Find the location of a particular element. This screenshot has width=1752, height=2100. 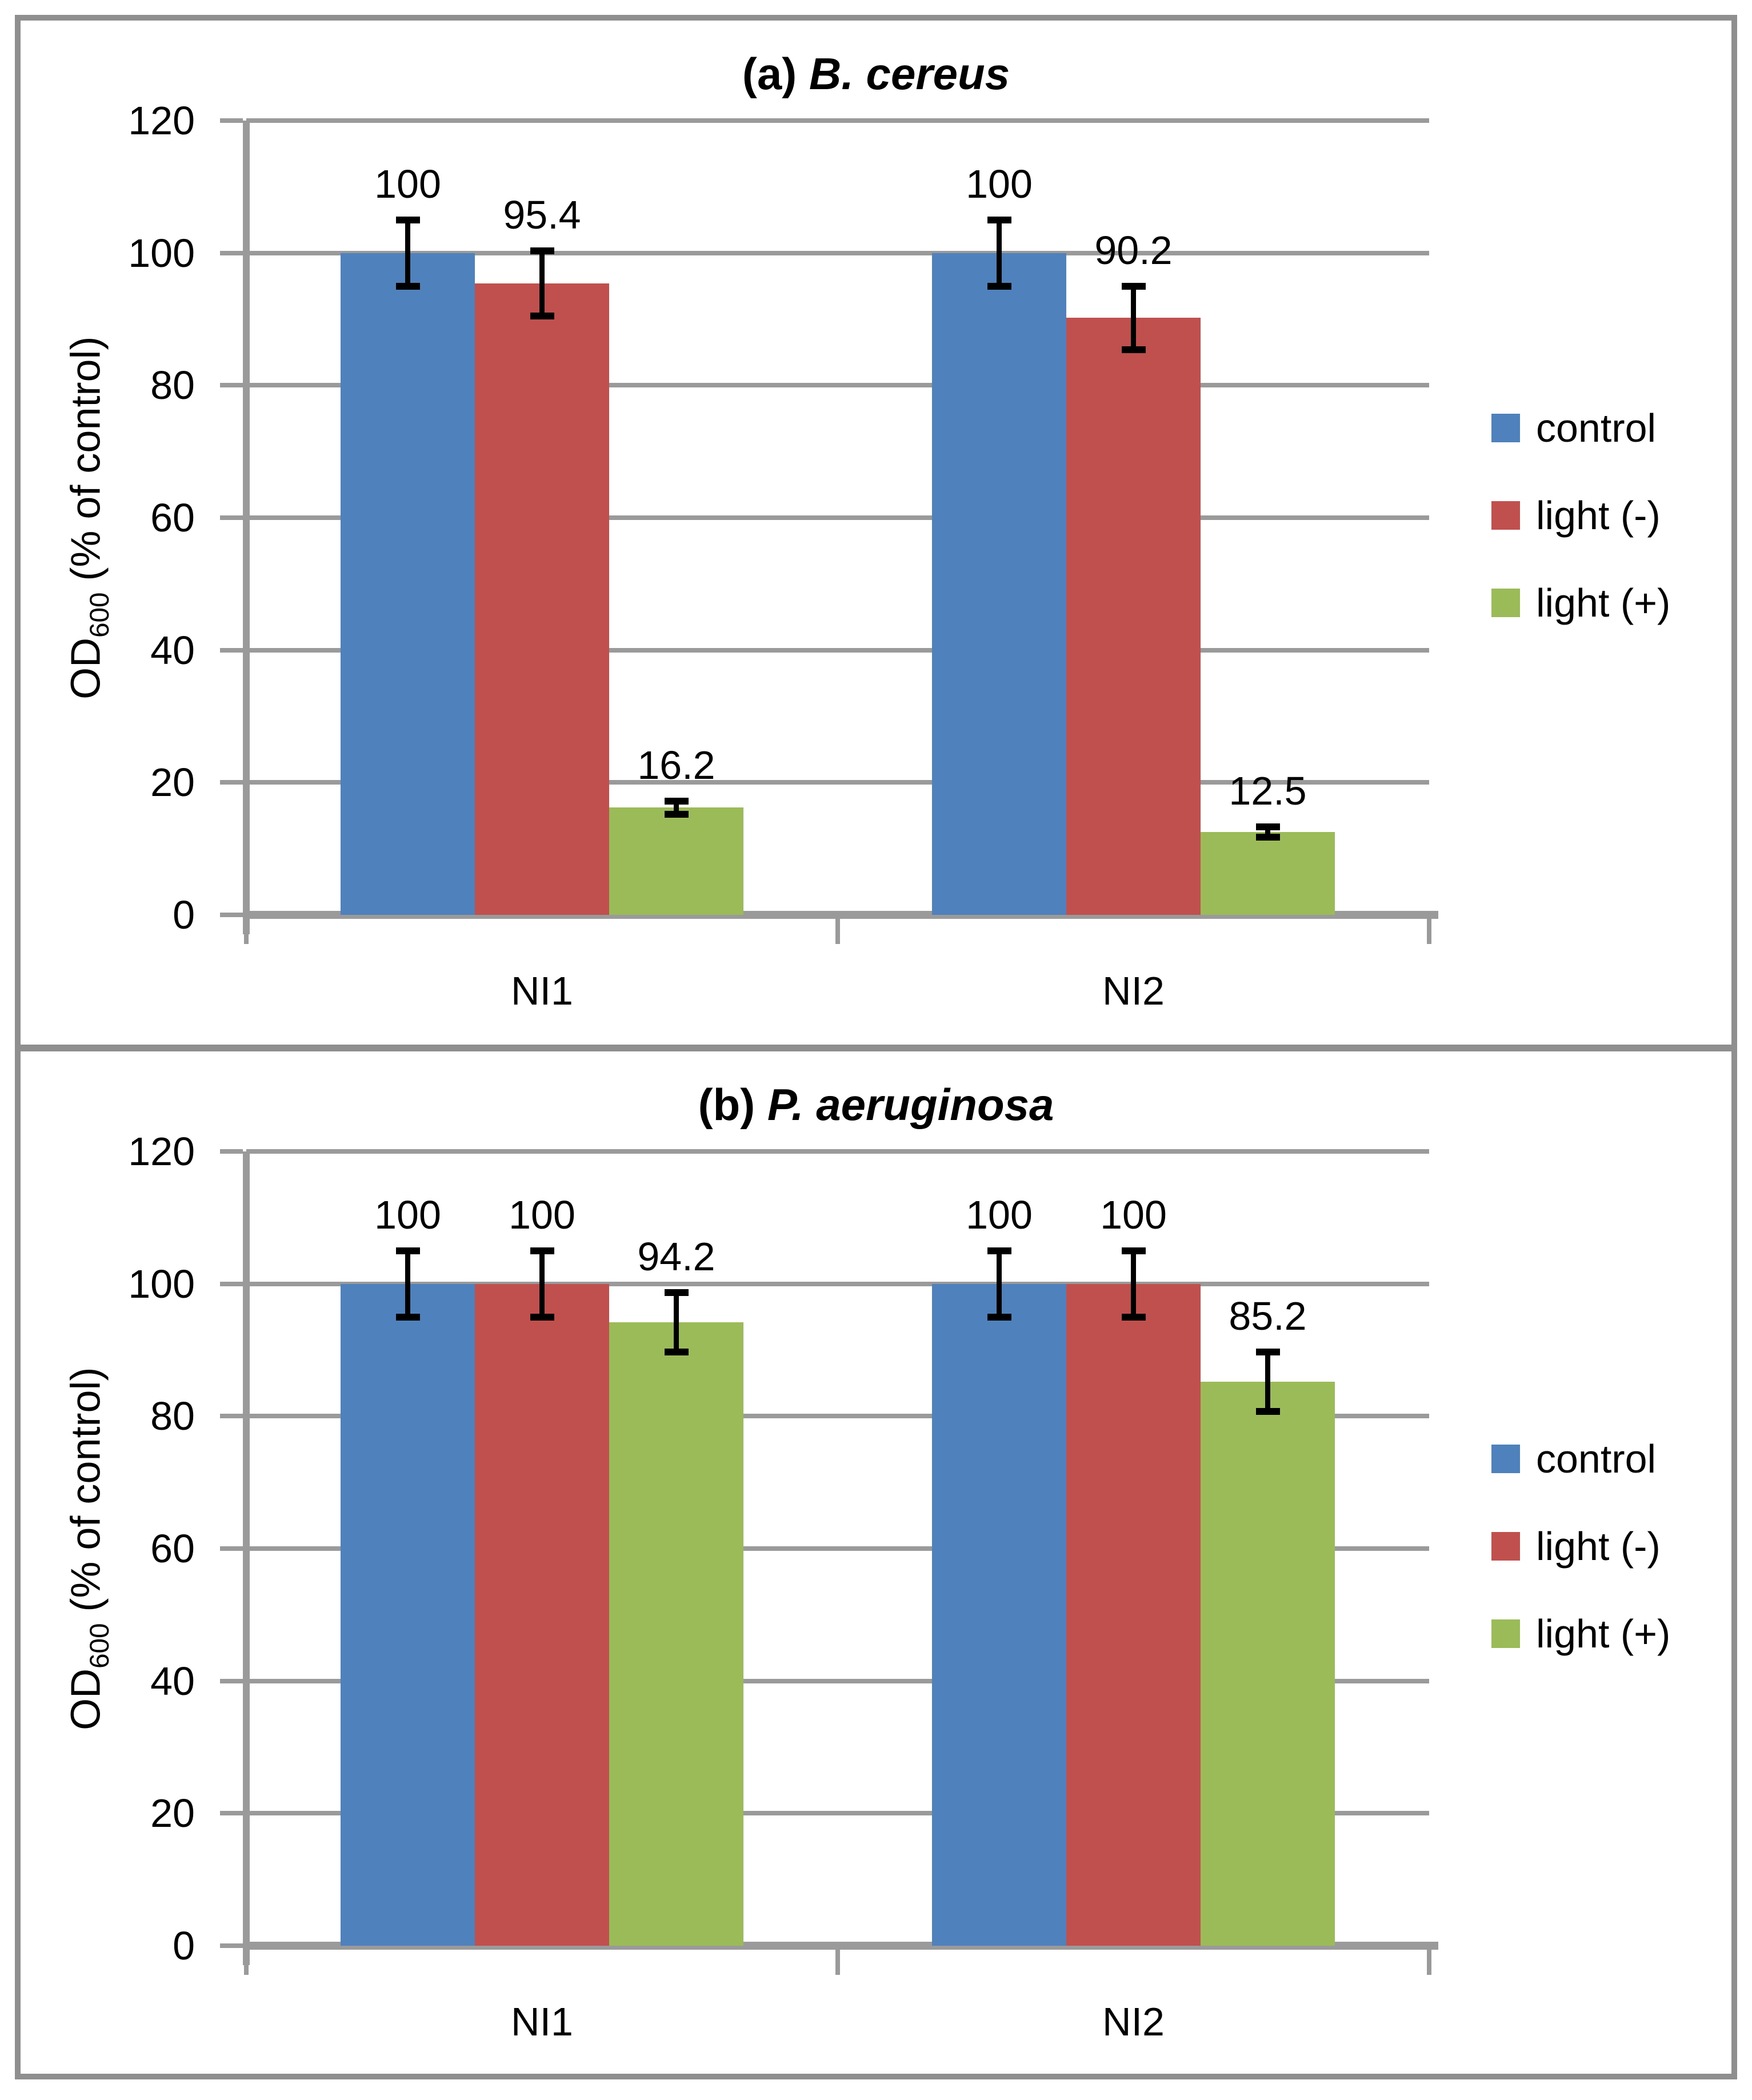

panel-a-legend: control light (-) light (+) is located at coordinates (1580, 533).